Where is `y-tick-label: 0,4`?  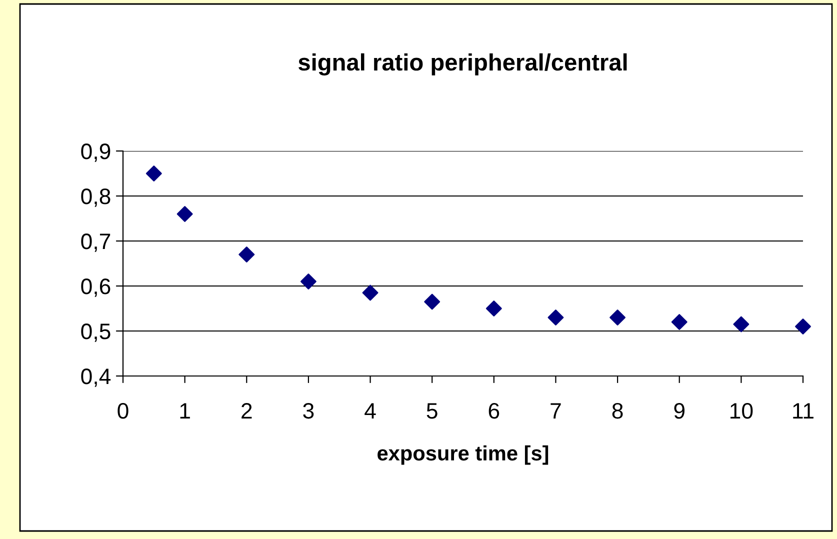
y-tick-label: 0,4 is located at coordinates (96, 377).